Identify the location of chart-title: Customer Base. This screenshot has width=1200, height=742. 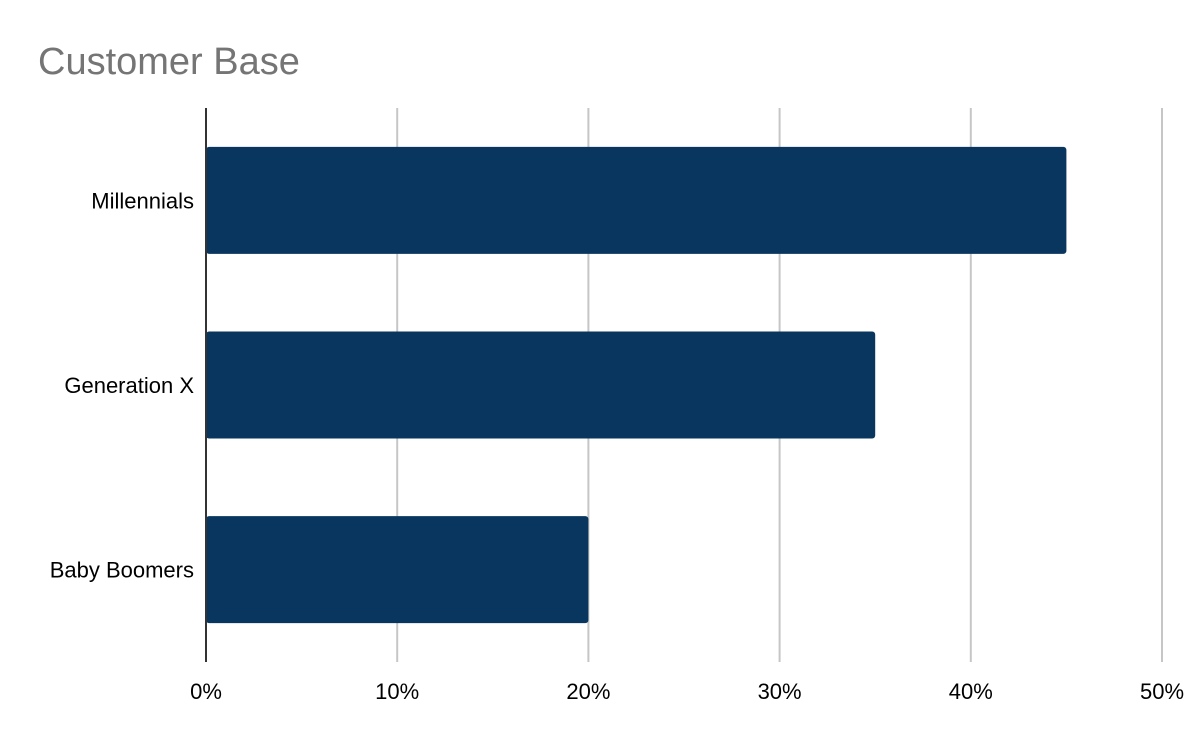
(169, 62).